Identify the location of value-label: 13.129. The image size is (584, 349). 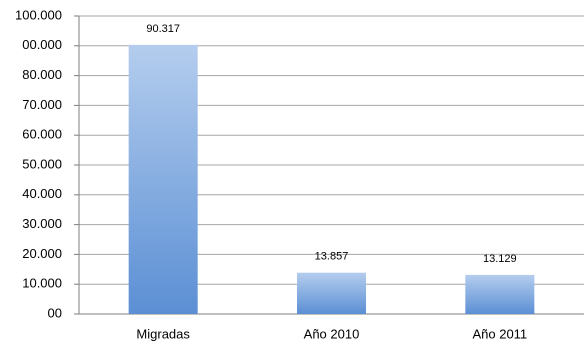
(500, 259).